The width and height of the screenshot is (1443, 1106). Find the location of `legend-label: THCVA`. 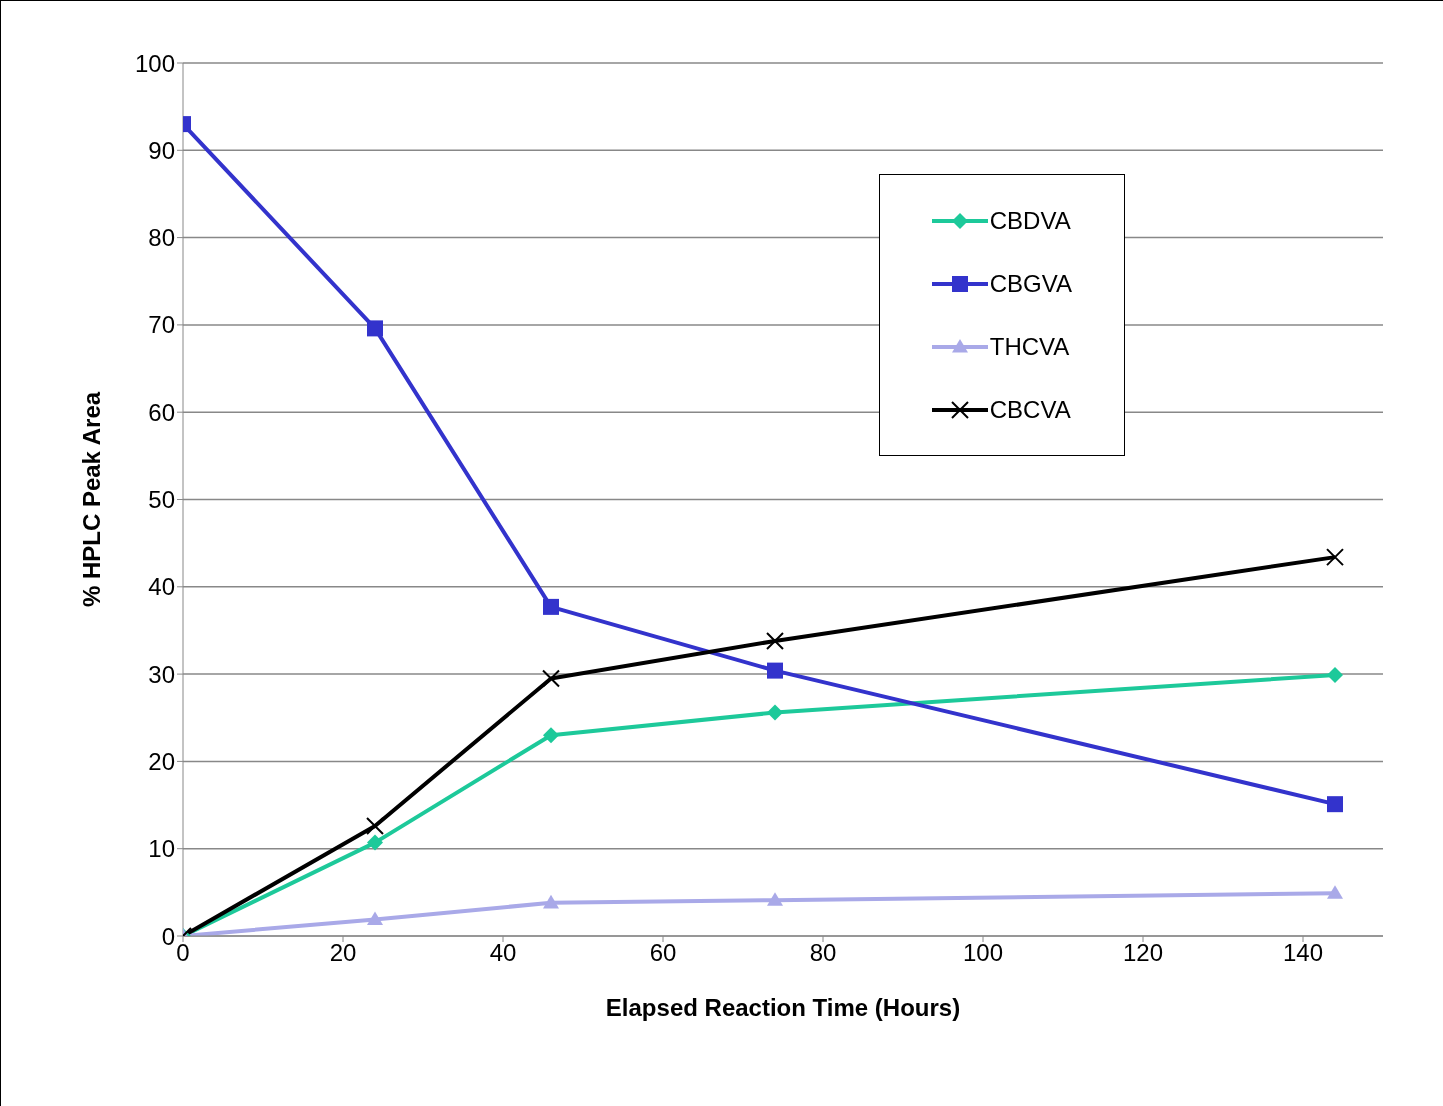

legend-label: THCVA is located at coordinates (1029, 346).